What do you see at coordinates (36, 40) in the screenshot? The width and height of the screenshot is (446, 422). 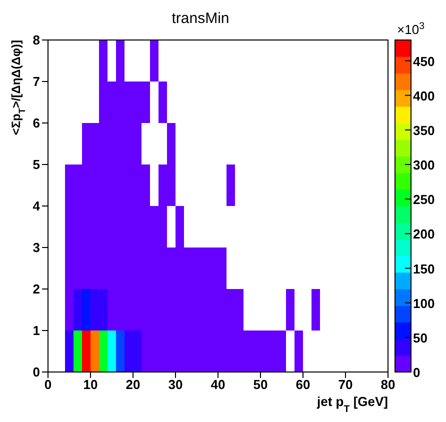 I see `y-tick-label: 8` at bounding box center [36, 40].